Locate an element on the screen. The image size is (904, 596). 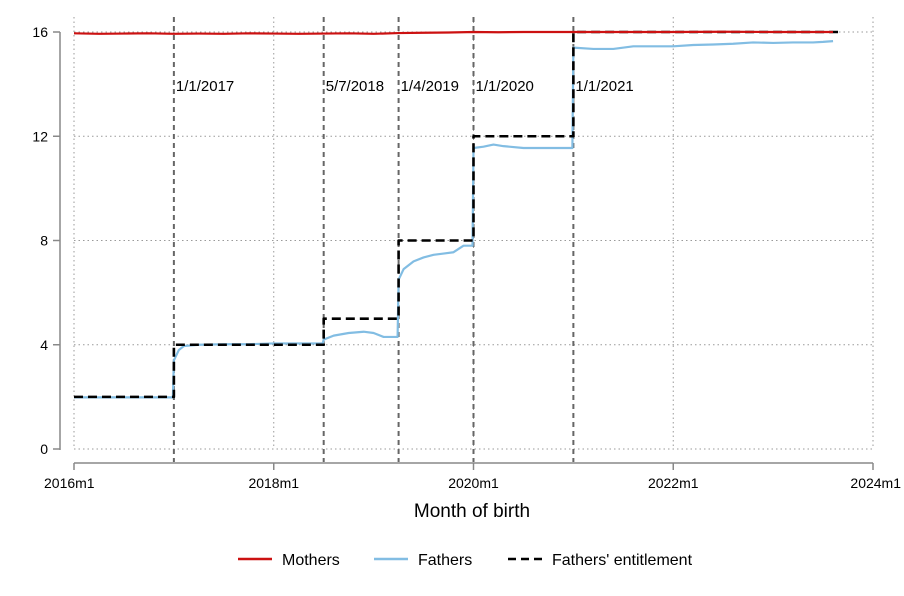
reform-label: 5/7/2018 is located at coordinates (355, 86).